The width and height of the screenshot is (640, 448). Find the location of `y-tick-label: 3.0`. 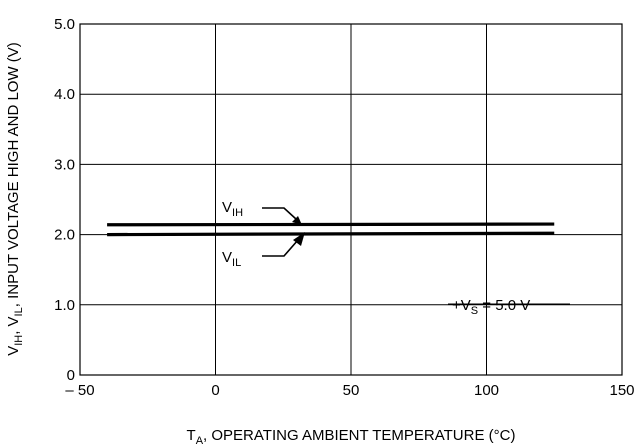

y-tick-label: 3.0 is located at coordinates (64, 164).